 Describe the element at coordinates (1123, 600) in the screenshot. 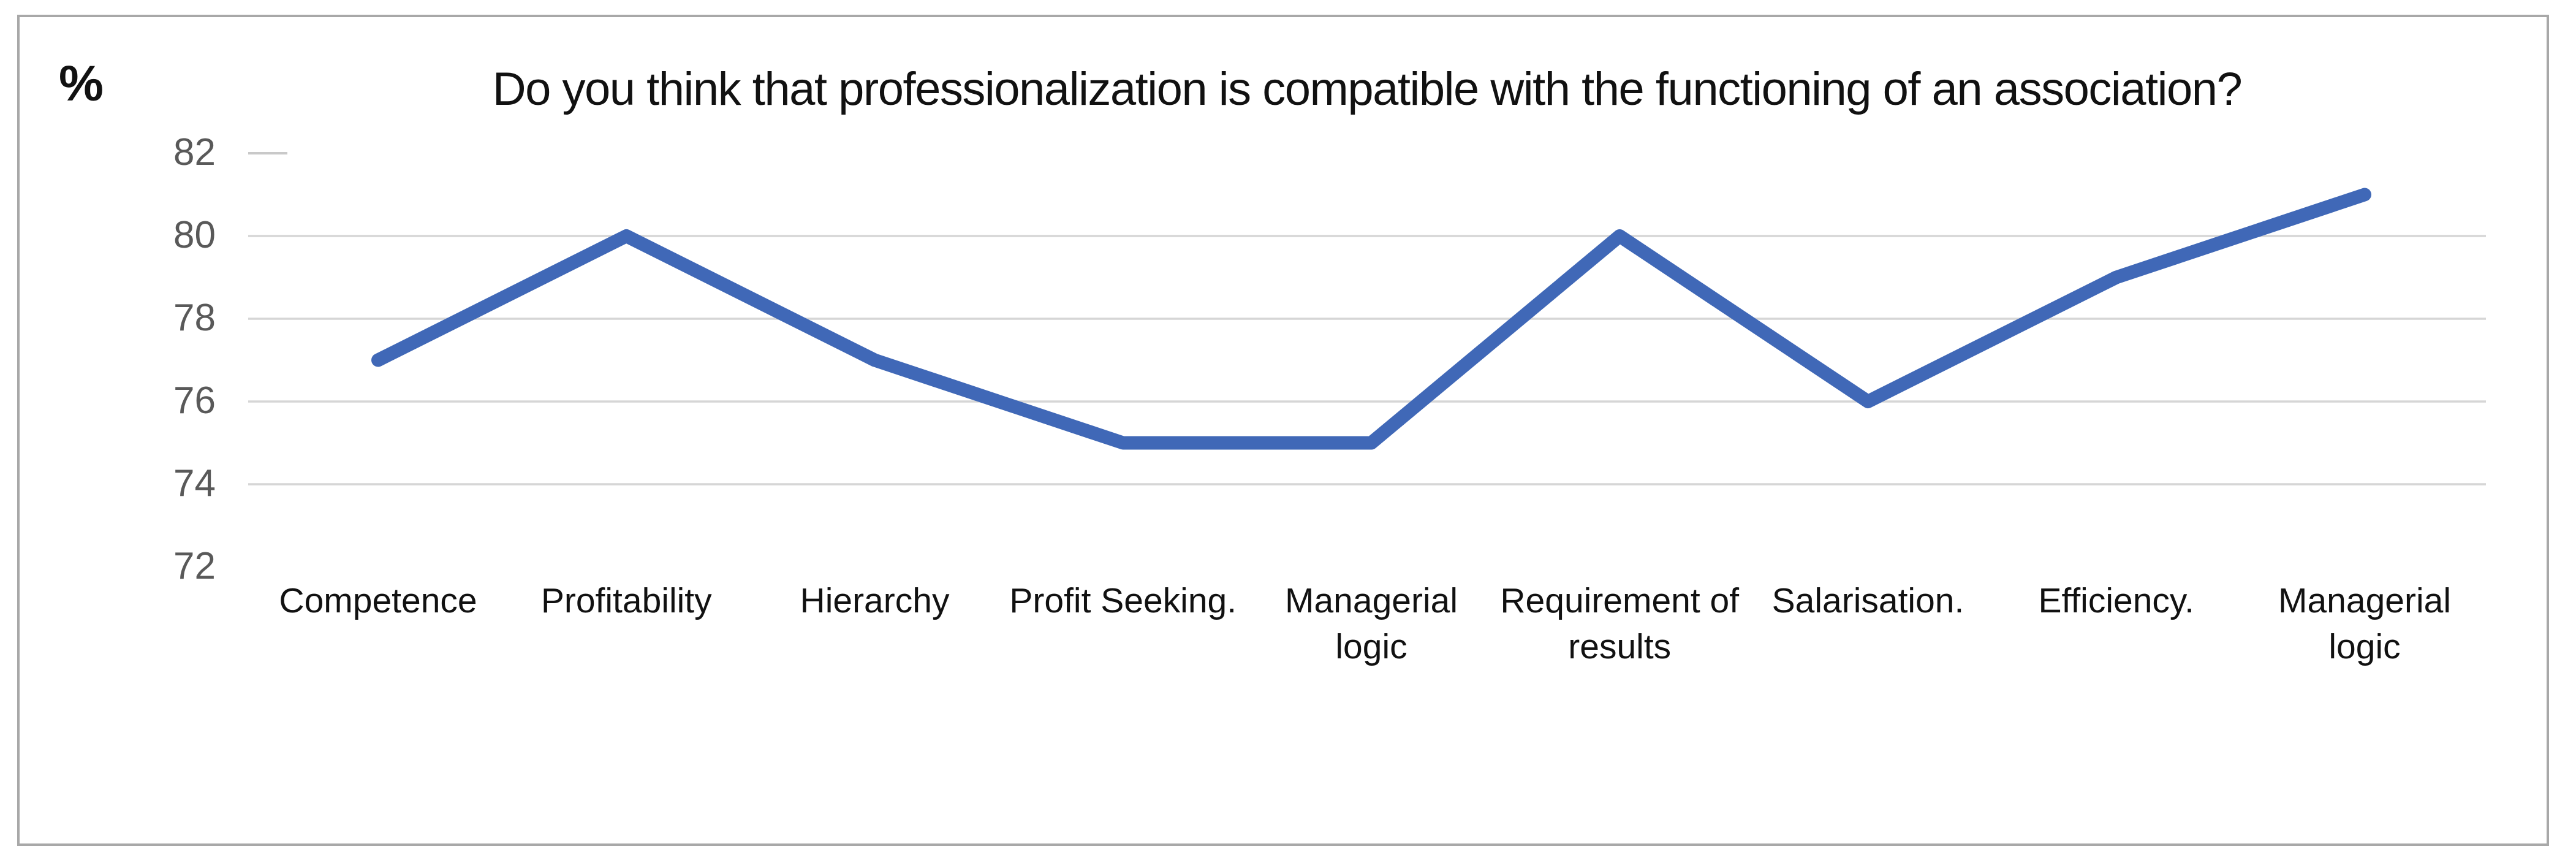

I see `x-category-label: Profit Seeking.` at that location.